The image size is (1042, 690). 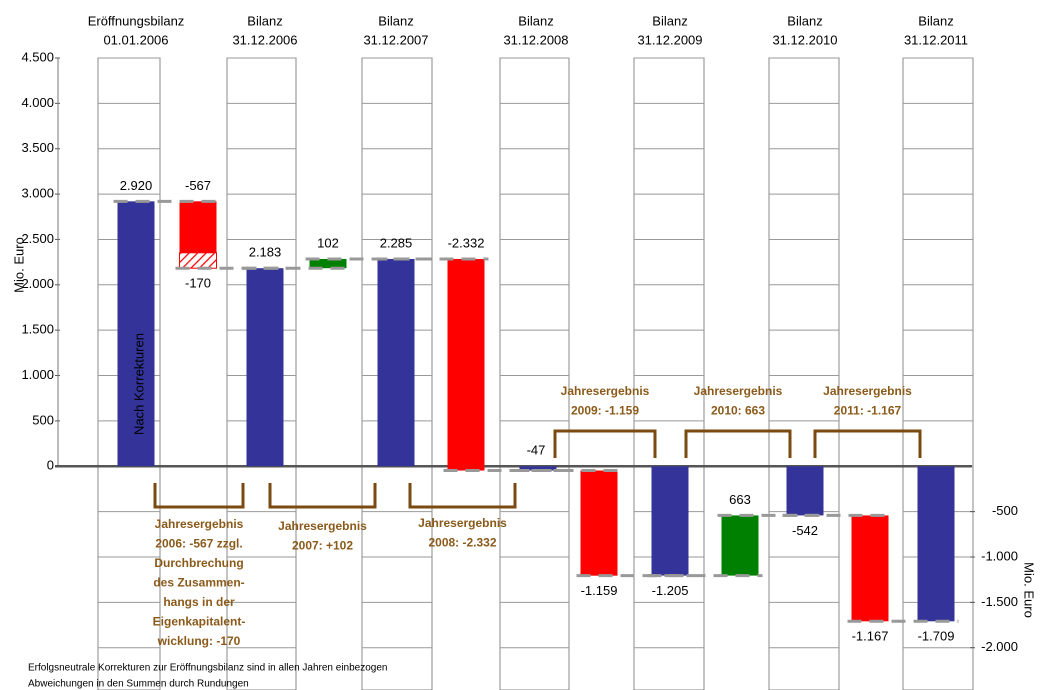 What do you see at coordinates (805, 530) in the screenshot?
I see `value-label: -542` at bounding box center [805, 530].